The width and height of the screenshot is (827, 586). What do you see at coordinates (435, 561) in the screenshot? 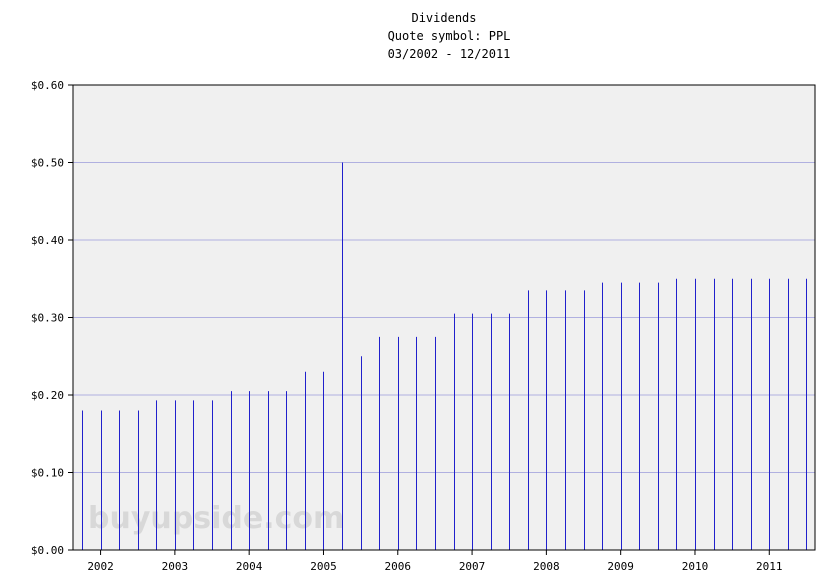
I see `x-axis-ticks: 2002 2003 2004 2005 2006 2007 2008 2009 2010 2011` at bounding box center [435, 561].